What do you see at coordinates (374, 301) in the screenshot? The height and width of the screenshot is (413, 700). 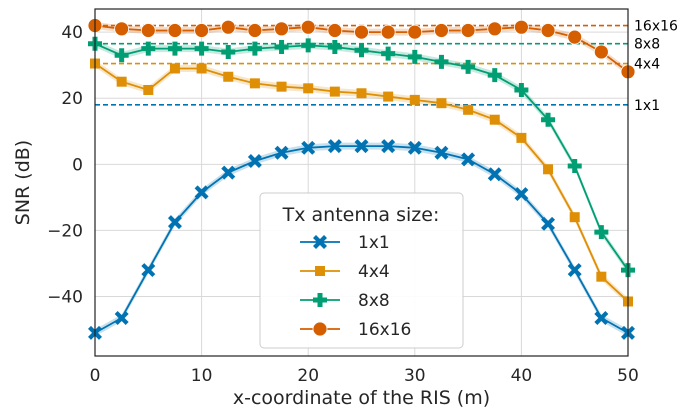 I see `legend-label-8x8: 8x8` at bounding box center [374, 301].